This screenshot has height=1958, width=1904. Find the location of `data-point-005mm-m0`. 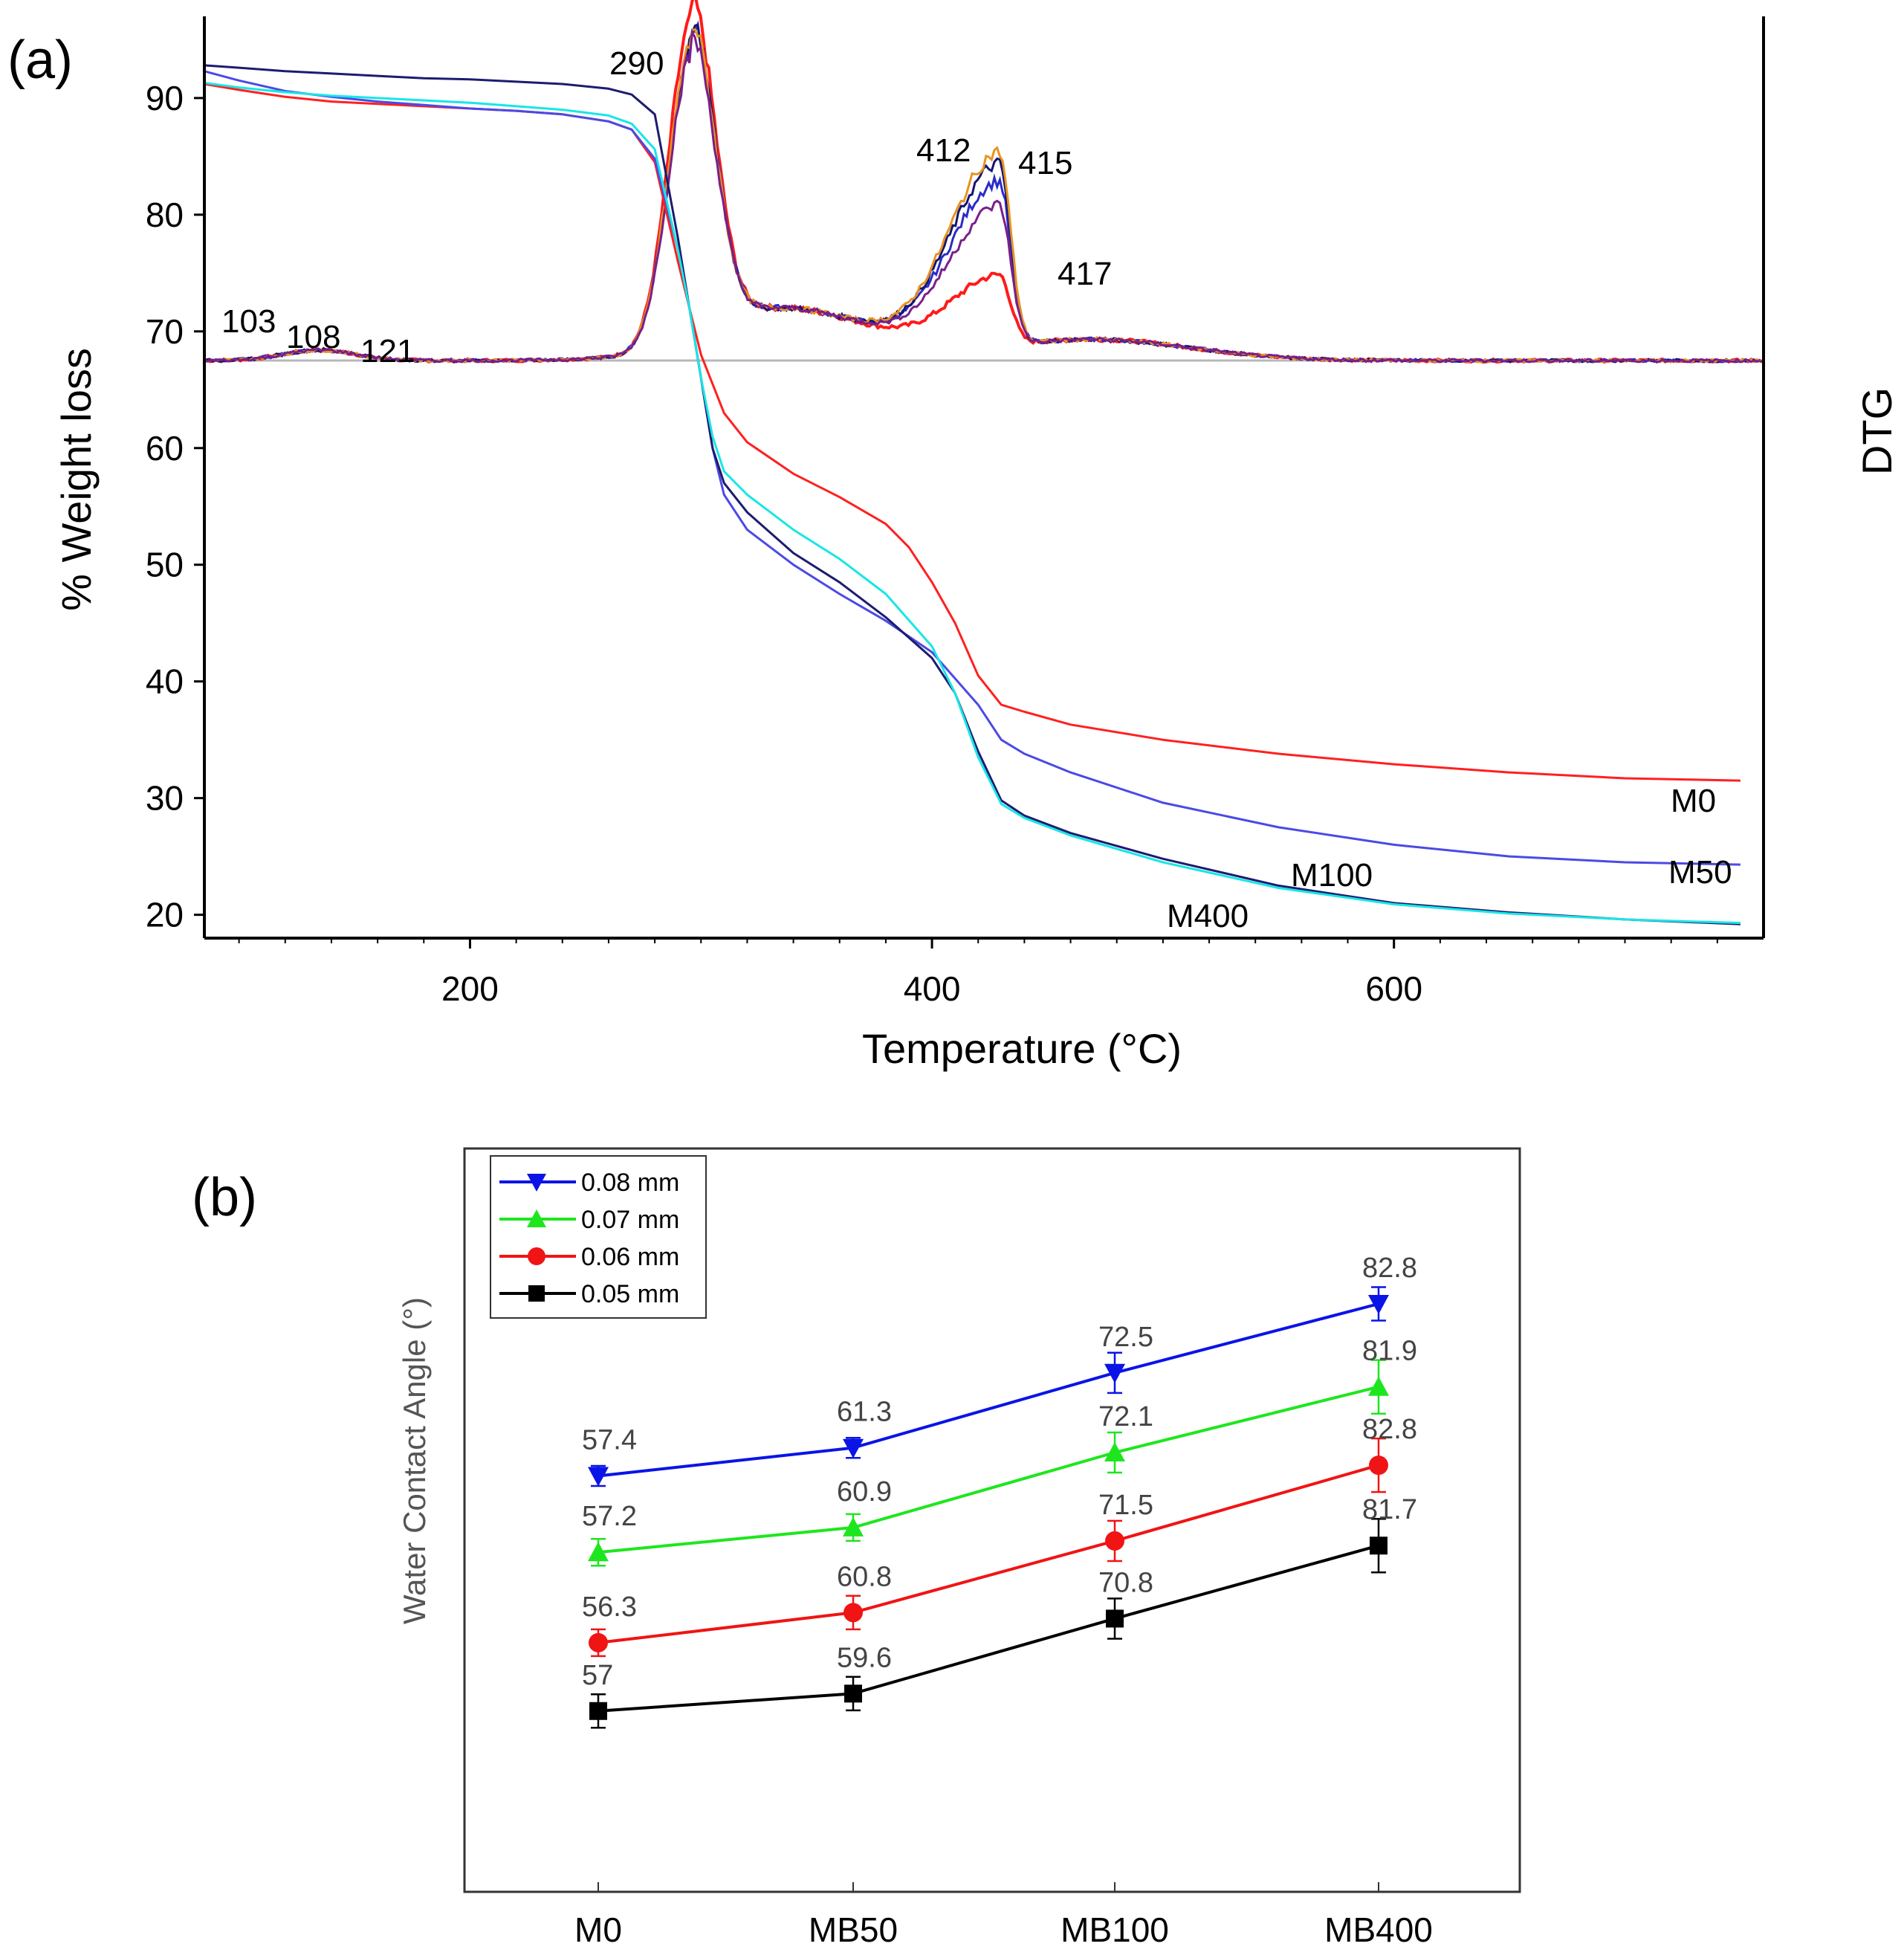

data-point-005mm-m0 is located at coordinates (598, 1711).